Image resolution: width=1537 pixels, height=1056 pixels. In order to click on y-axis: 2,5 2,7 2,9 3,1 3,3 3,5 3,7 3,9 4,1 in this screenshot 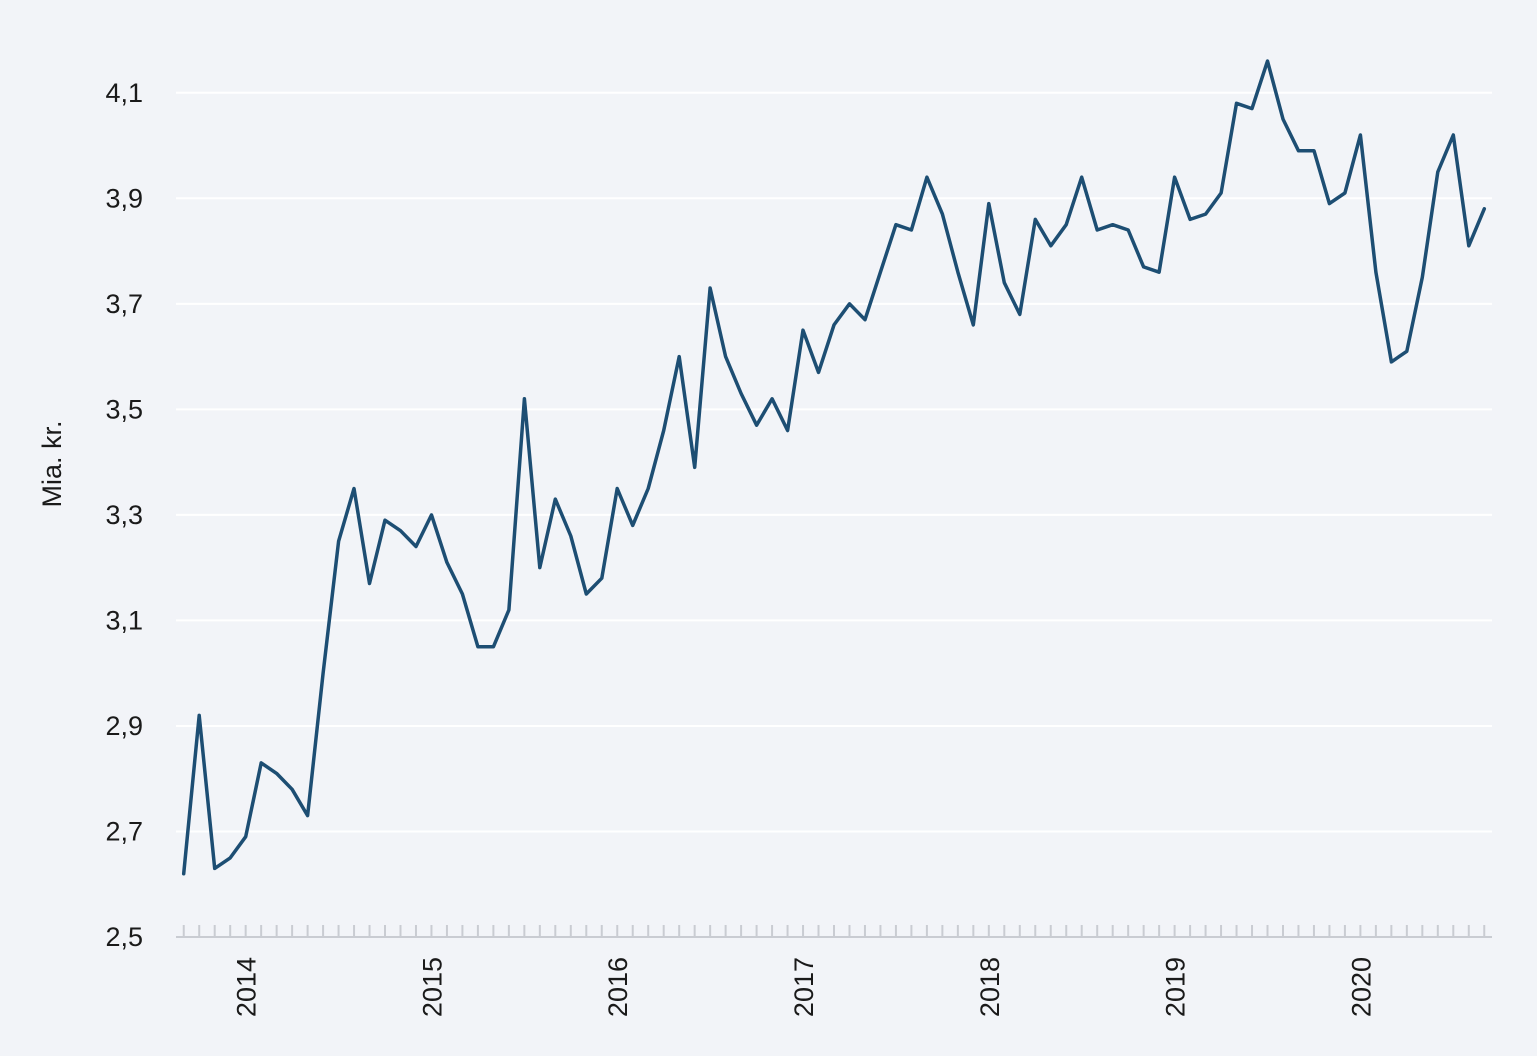, I will do `click(124, 515)`.